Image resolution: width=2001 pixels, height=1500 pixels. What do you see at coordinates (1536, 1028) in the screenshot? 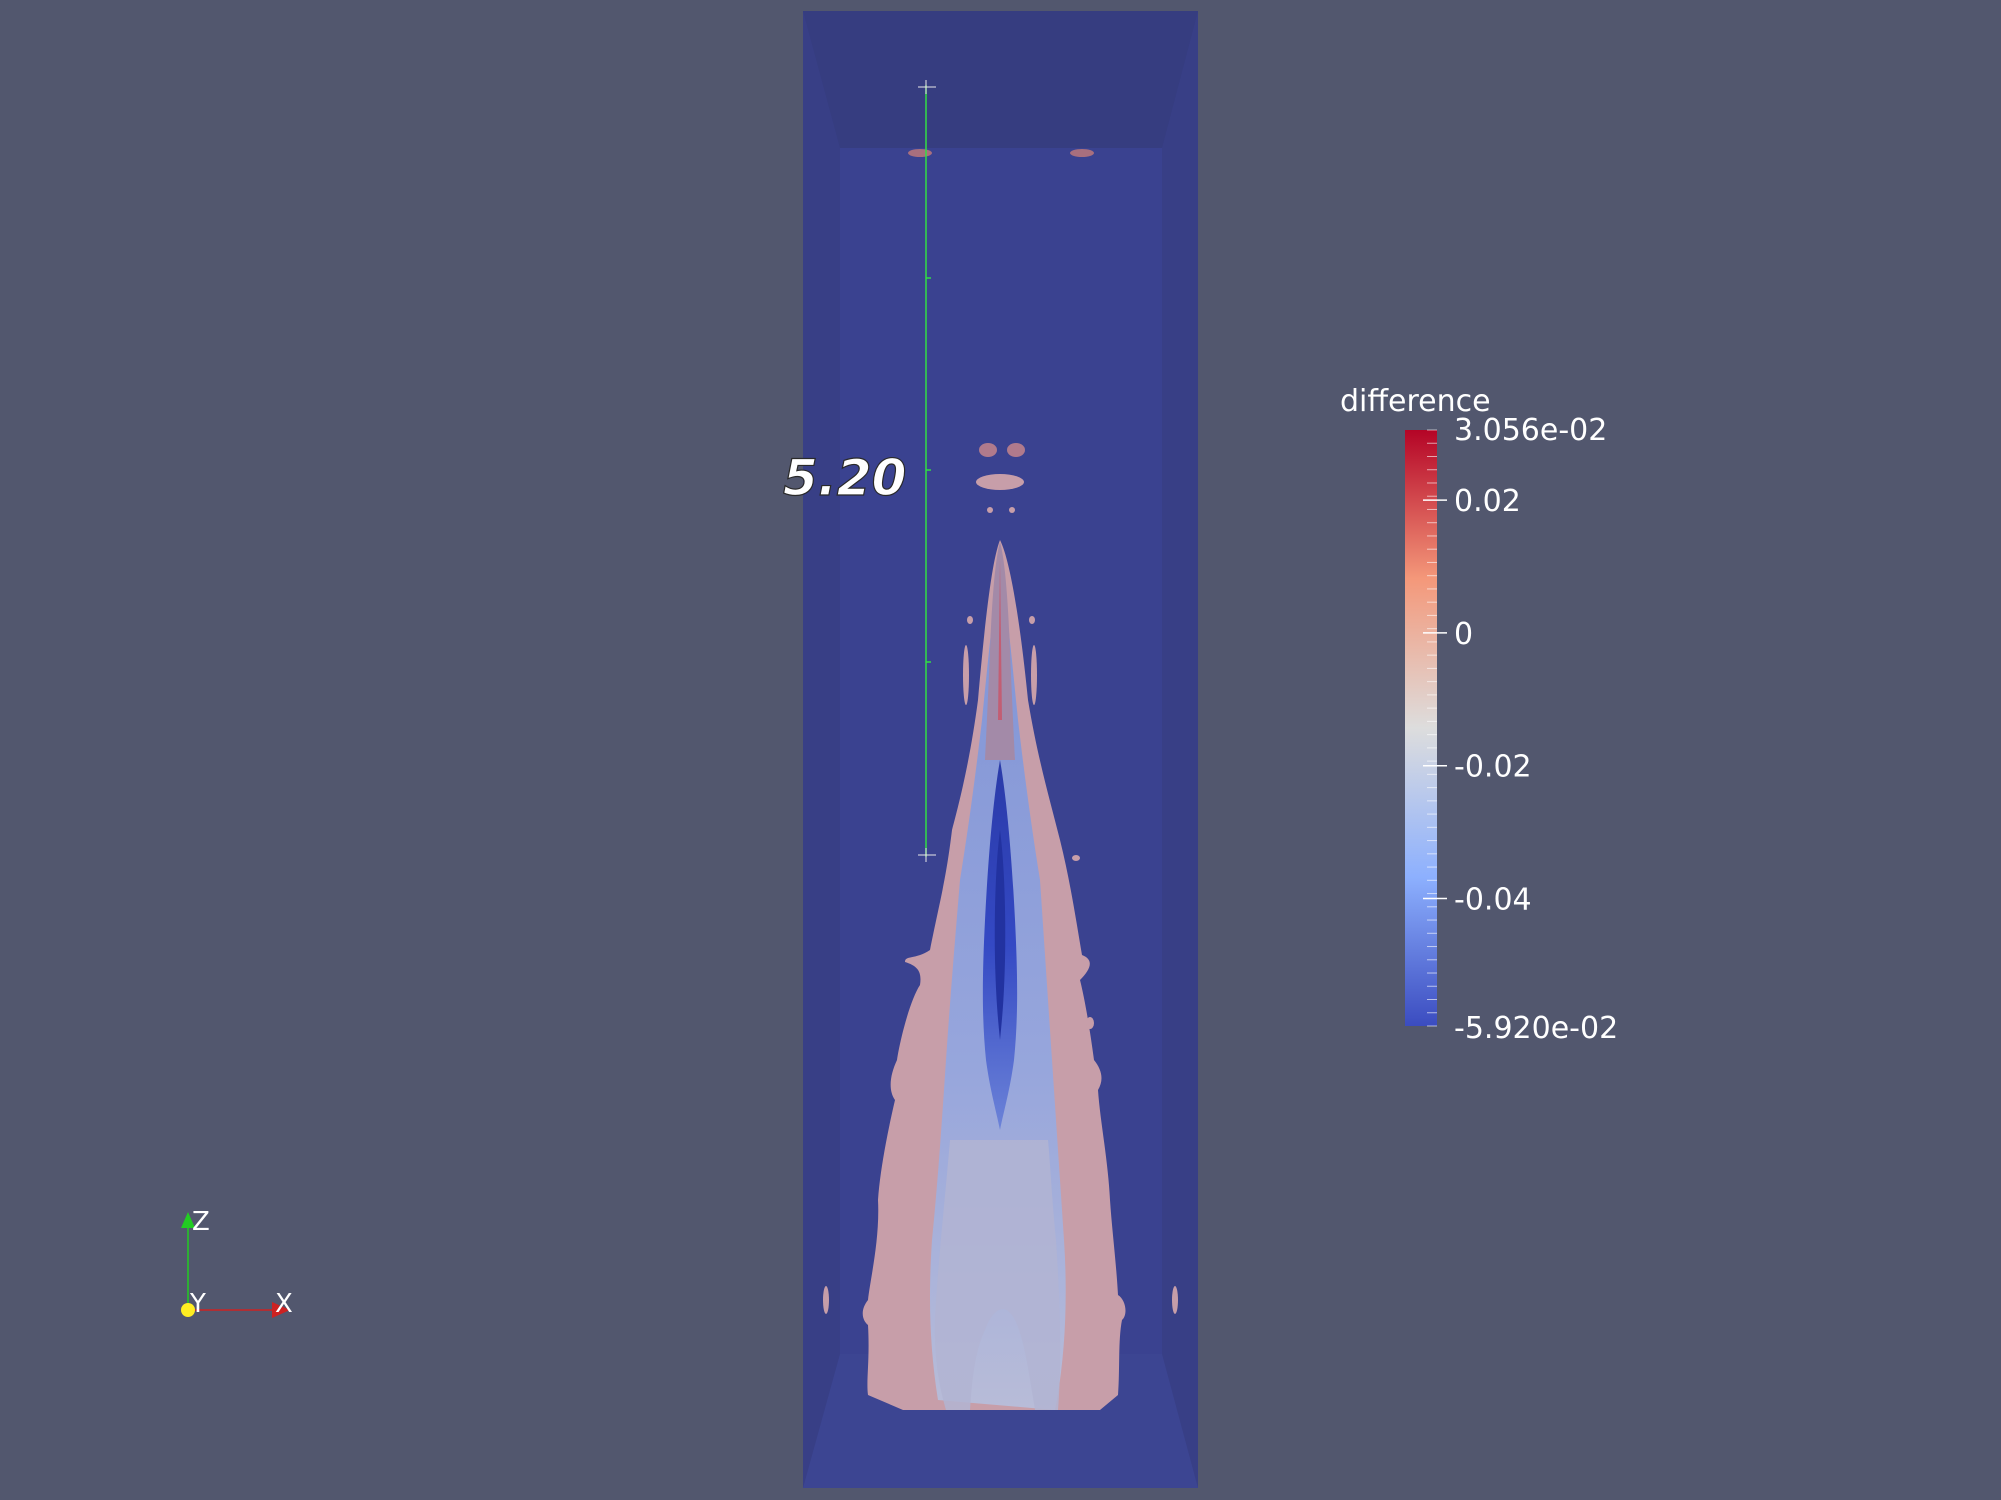
I see `colorbar-min-label: -5.920e-02` at bounding box center [1536, 1028].